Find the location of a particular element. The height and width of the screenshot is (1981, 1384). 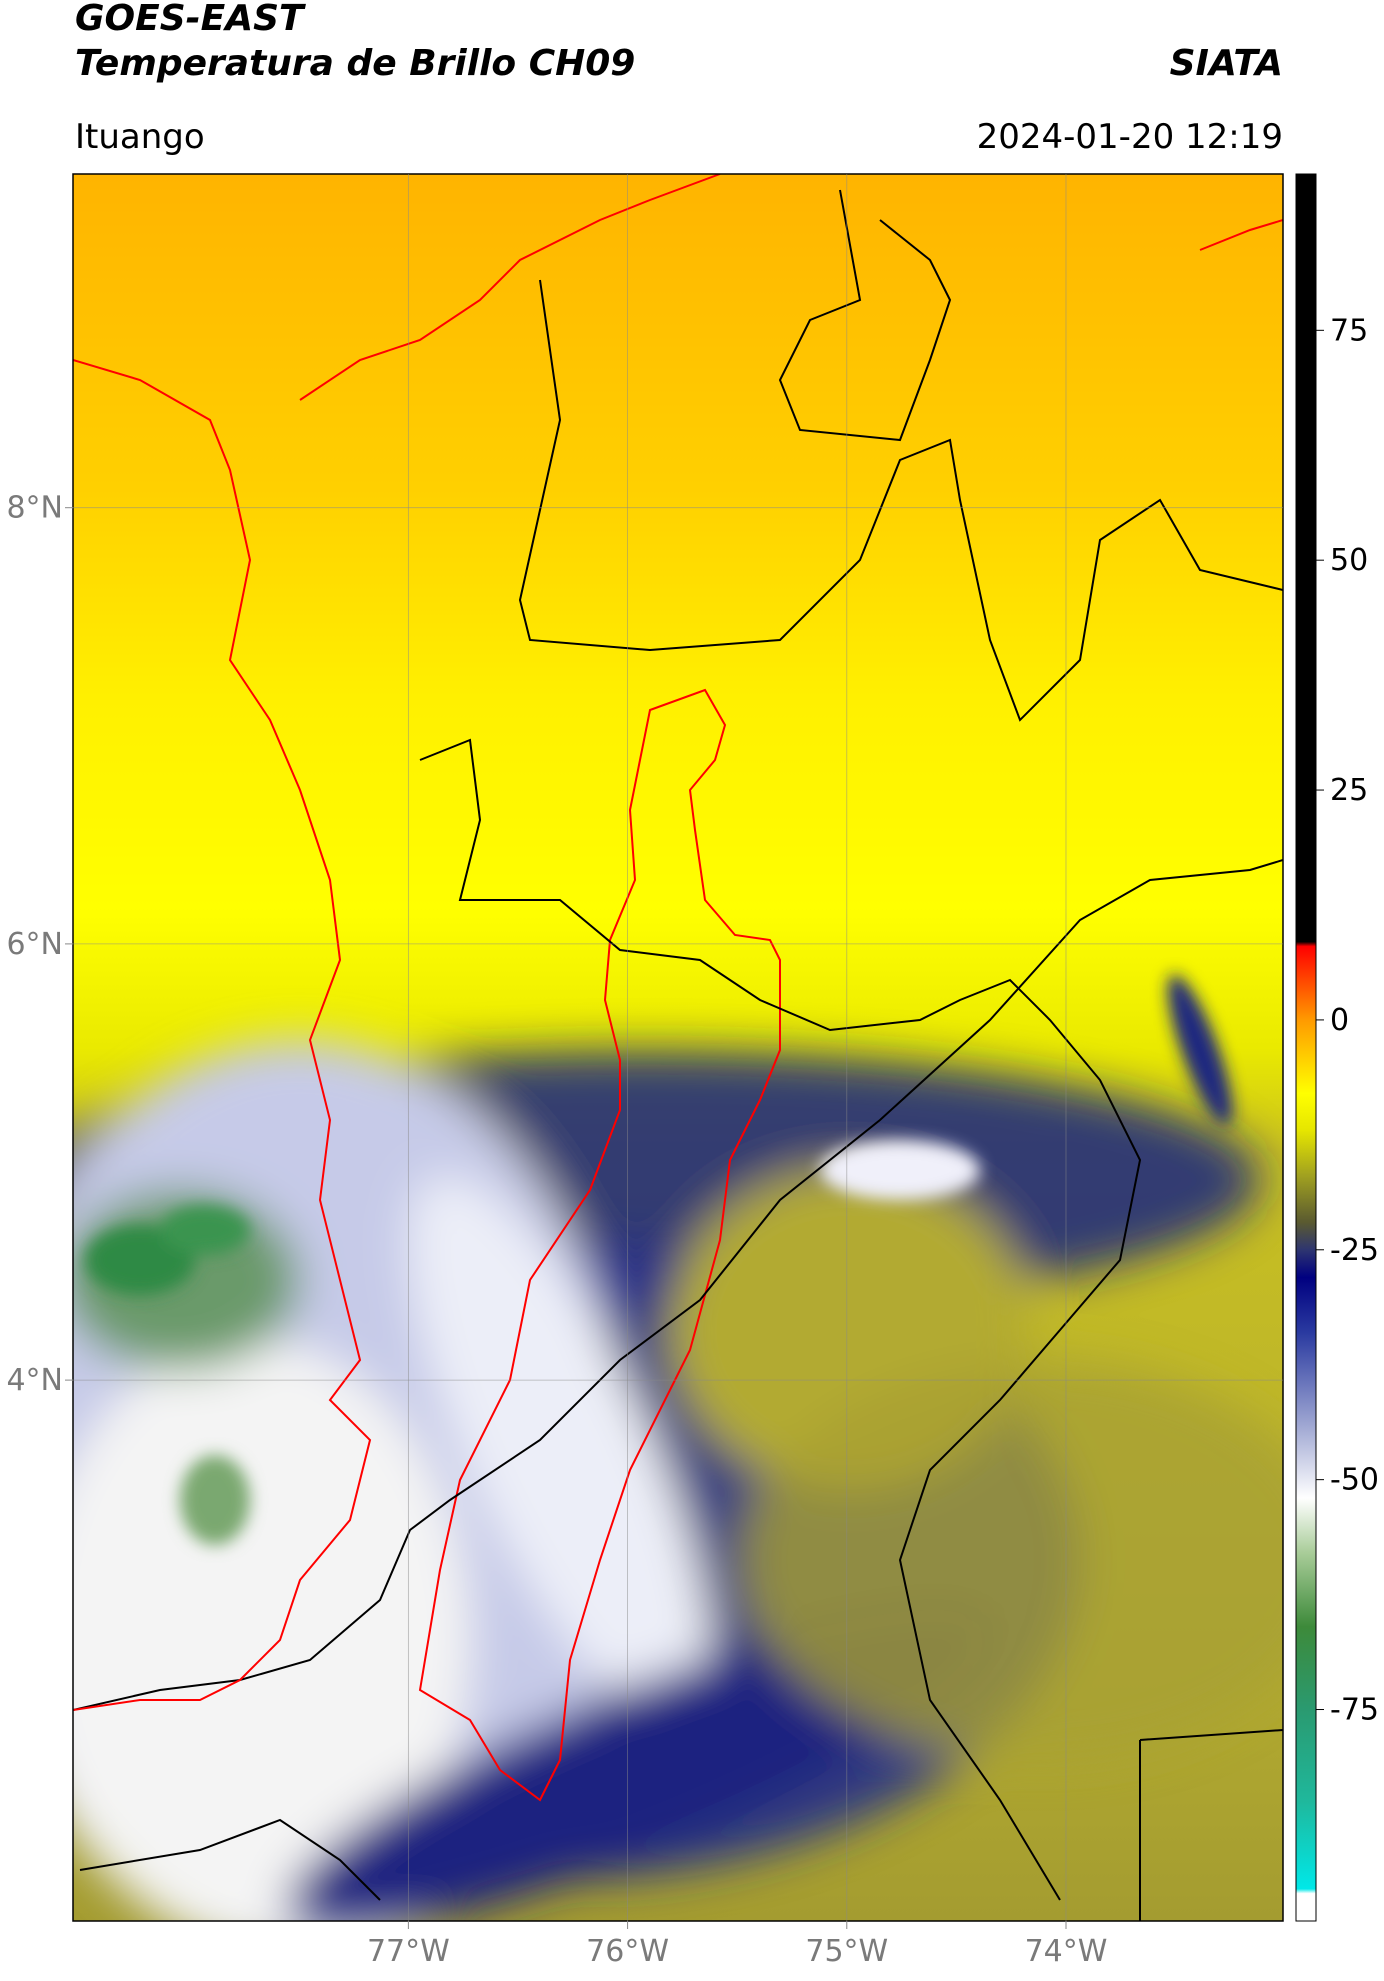

colorbar-tick-label: 50 is located at coordinates (1349, 560).